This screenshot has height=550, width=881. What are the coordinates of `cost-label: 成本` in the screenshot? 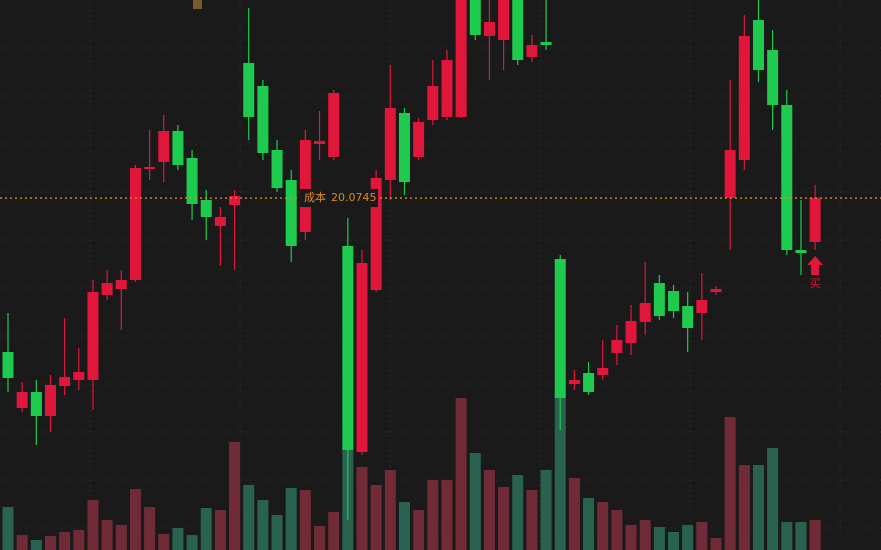 It's located at (315, 197).